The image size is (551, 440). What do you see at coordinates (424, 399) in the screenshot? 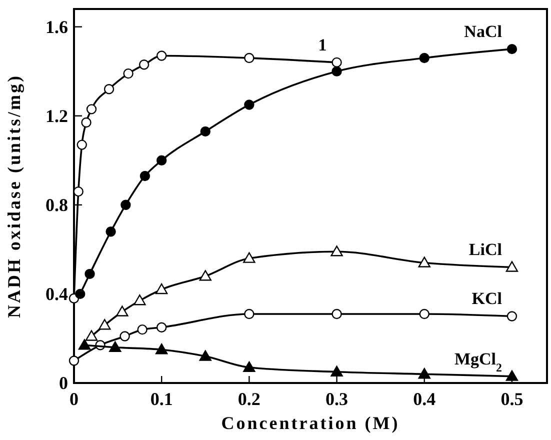
I see `x-tick-label: 0.4` at bounding box center [424, 399].